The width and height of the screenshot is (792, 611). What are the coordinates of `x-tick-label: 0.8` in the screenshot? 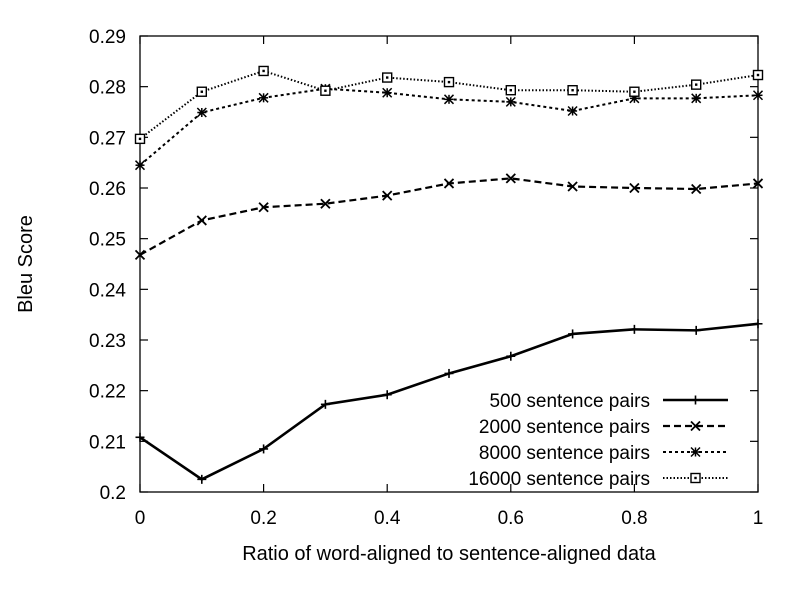 It's located at (634, 518).